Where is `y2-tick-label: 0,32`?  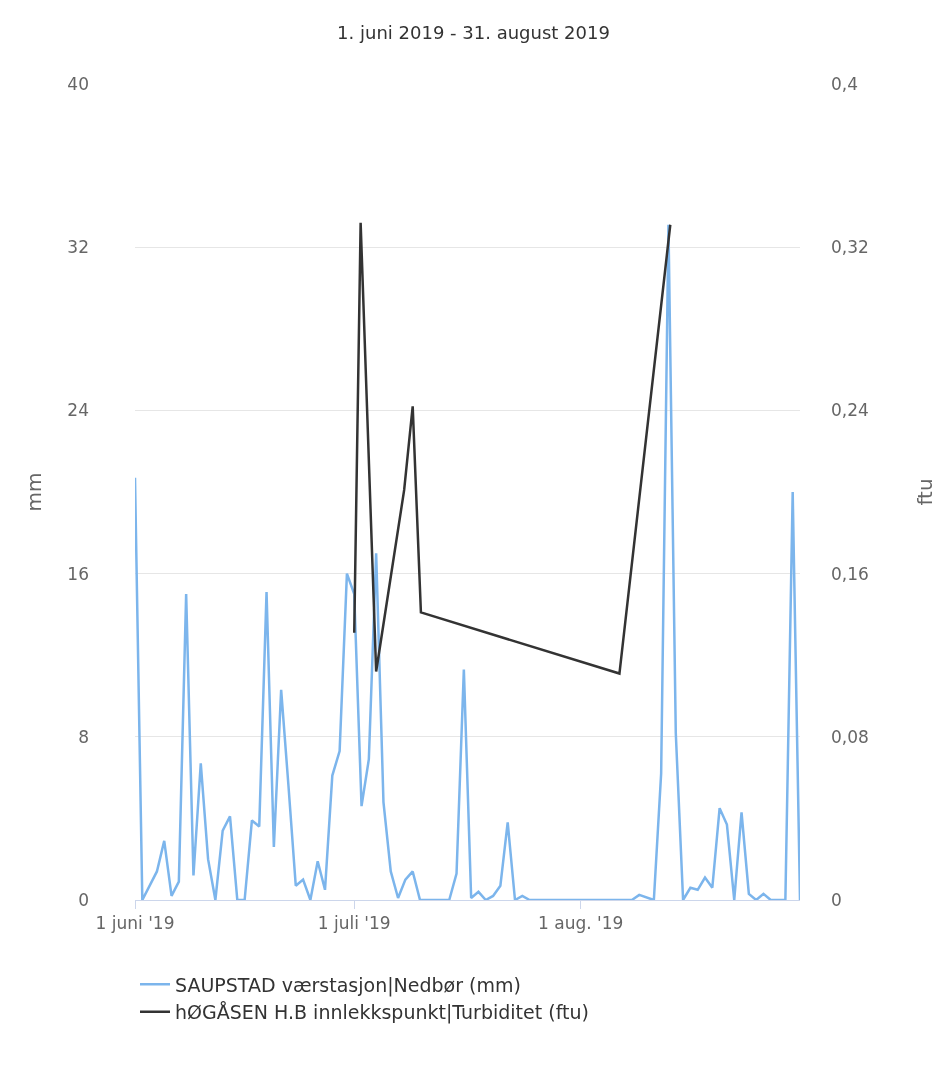 y2-tick-label: 0,32 is located at coordinates (850, 247).